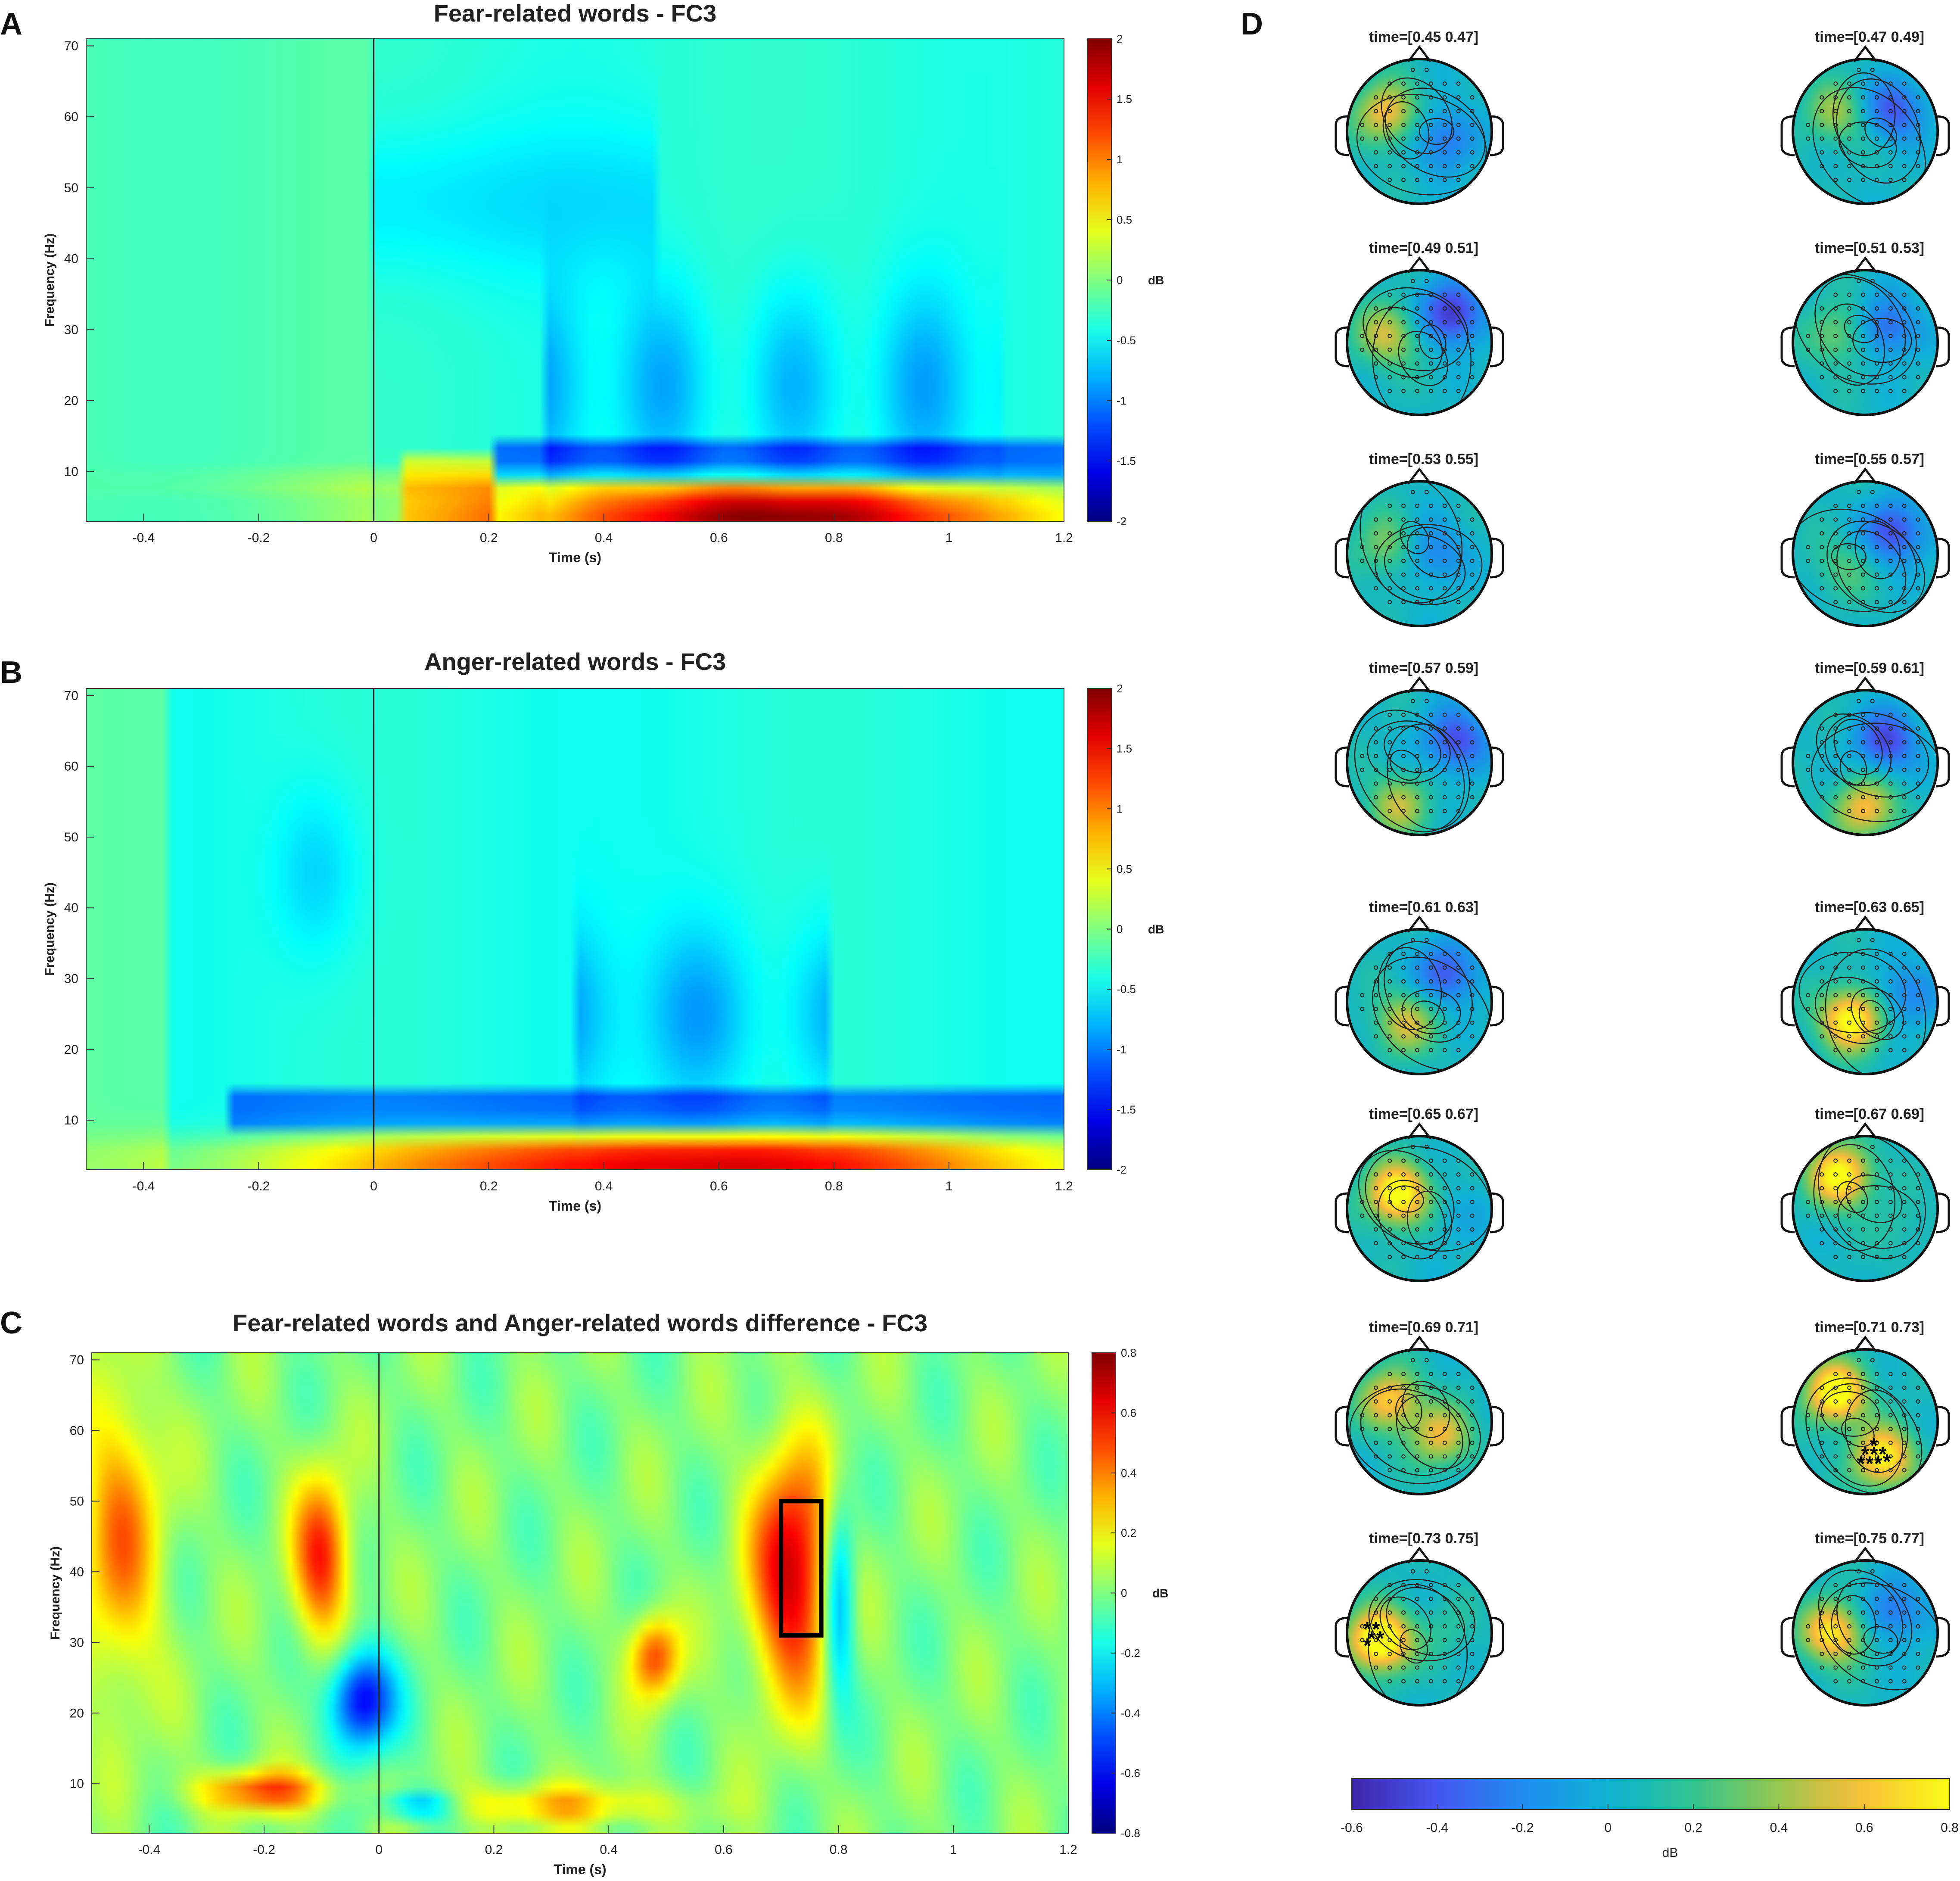 This screenshot has width=1960, height=1881. What do you see at coordinates (1252, 24) in the screenshot?
I see `panel-letter-d: D` at bounding box center [1252, 24].